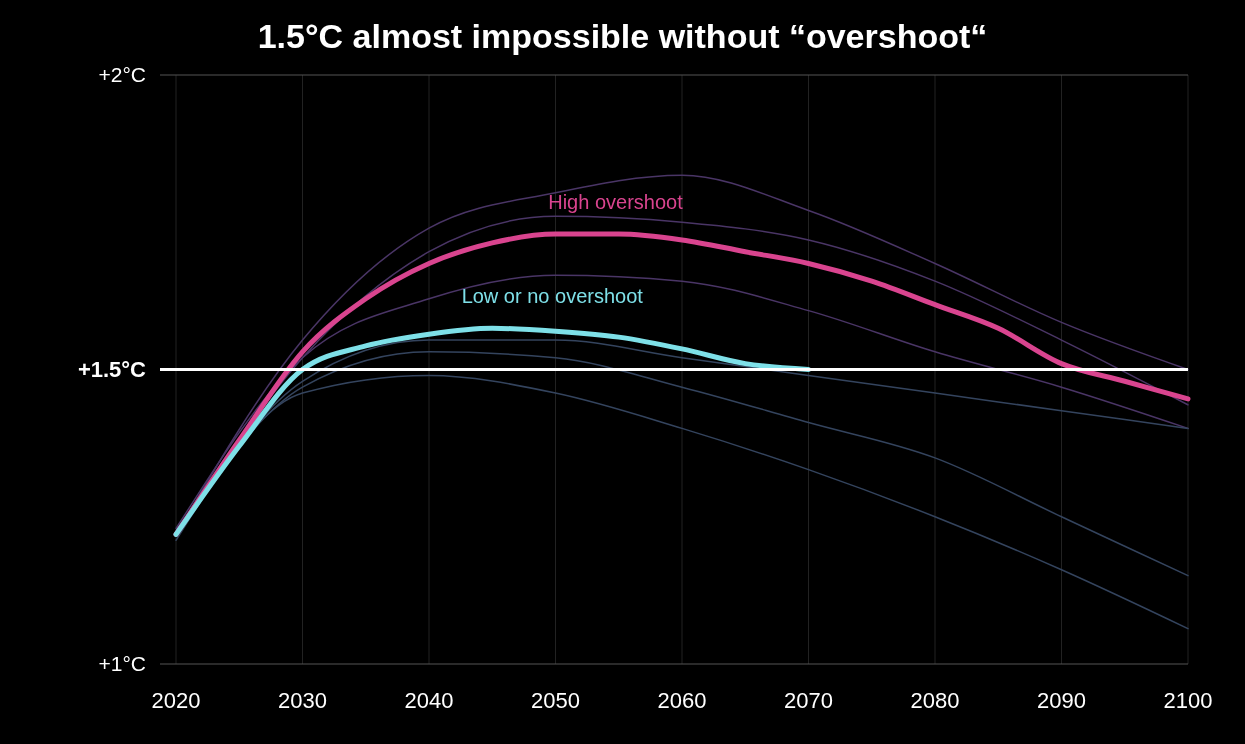 The image size is (1245, 744). What do you see at coordinates (429, 700) in the screenshot?
I see `x-tick-label: 2040` at bounding box center [429, 700].